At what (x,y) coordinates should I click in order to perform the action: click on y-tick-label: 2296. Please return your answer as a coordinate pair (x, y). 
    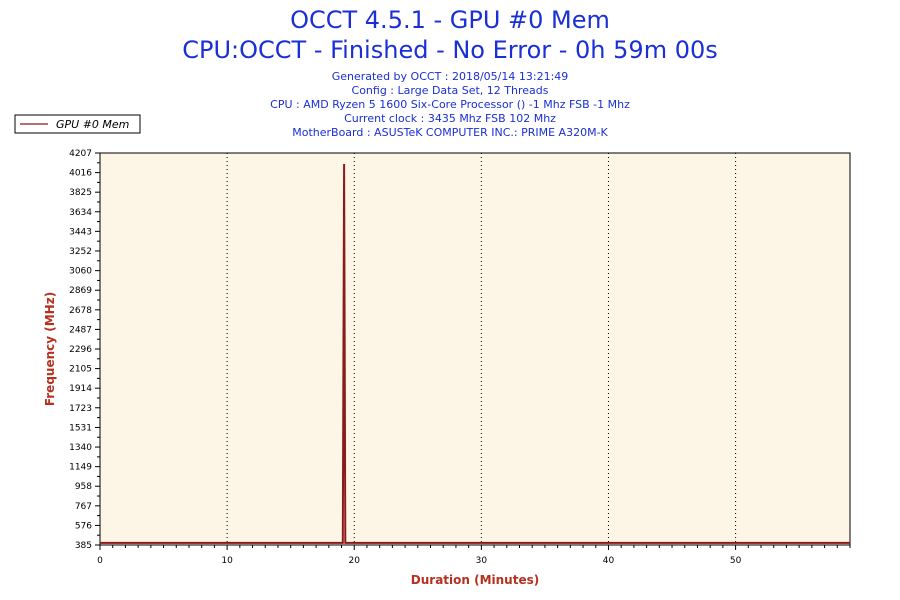
    Looking at the image, I should click on (80, 350).